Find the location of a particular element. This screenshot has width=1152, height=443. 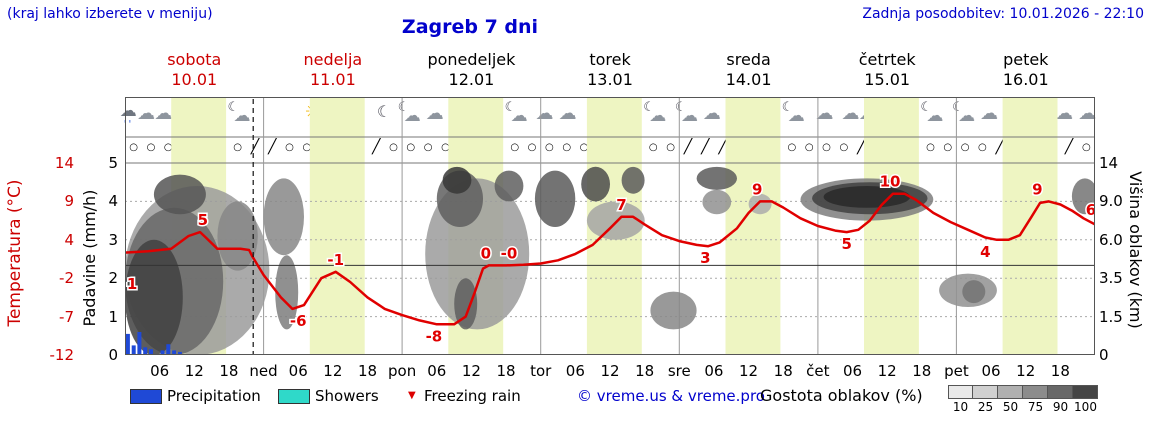

cloud-height-tick: 14 is located at coordinates (1109, 163).